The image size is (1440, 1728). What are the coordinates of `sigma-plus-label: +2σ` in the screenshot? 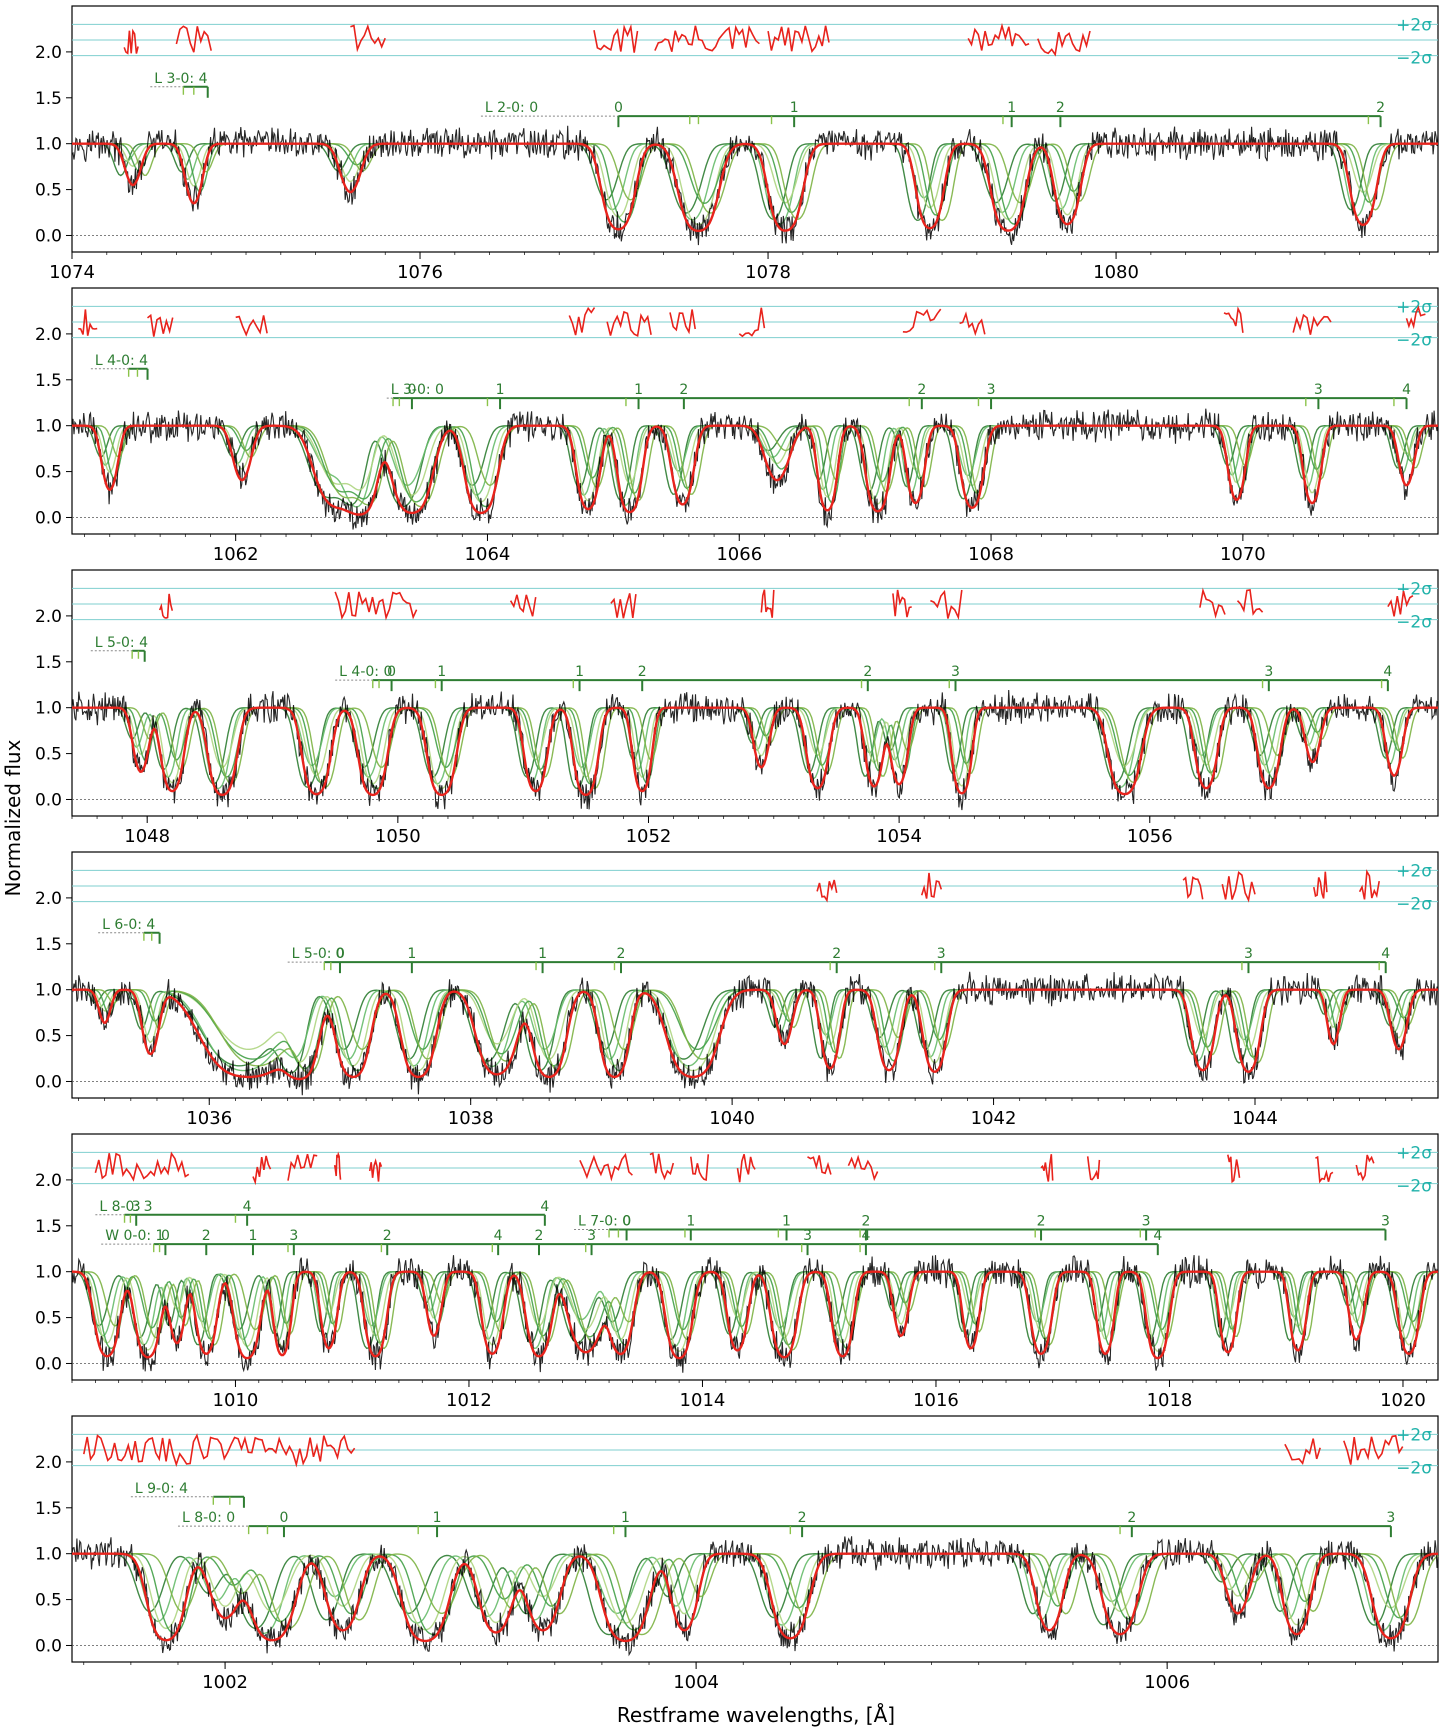 It's located at (1414, 871).